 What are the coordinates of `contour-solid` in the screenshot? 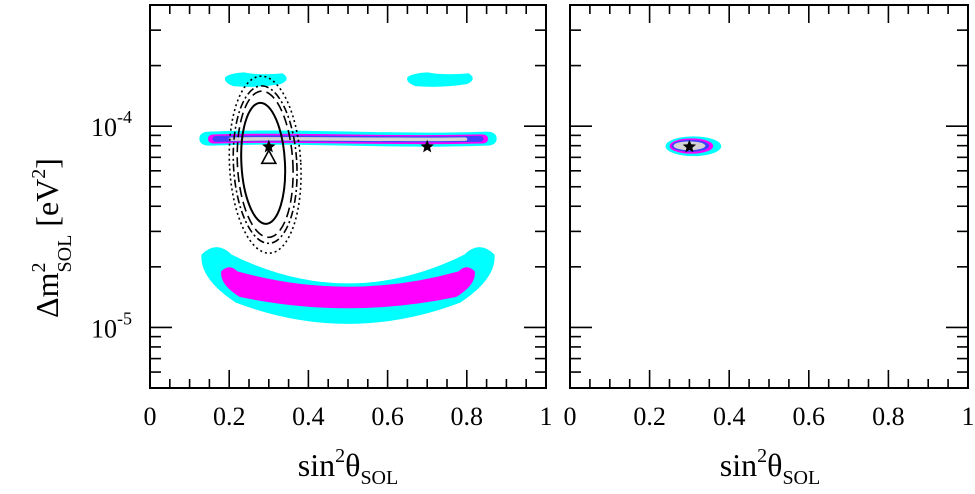 It's located at (263, 163).